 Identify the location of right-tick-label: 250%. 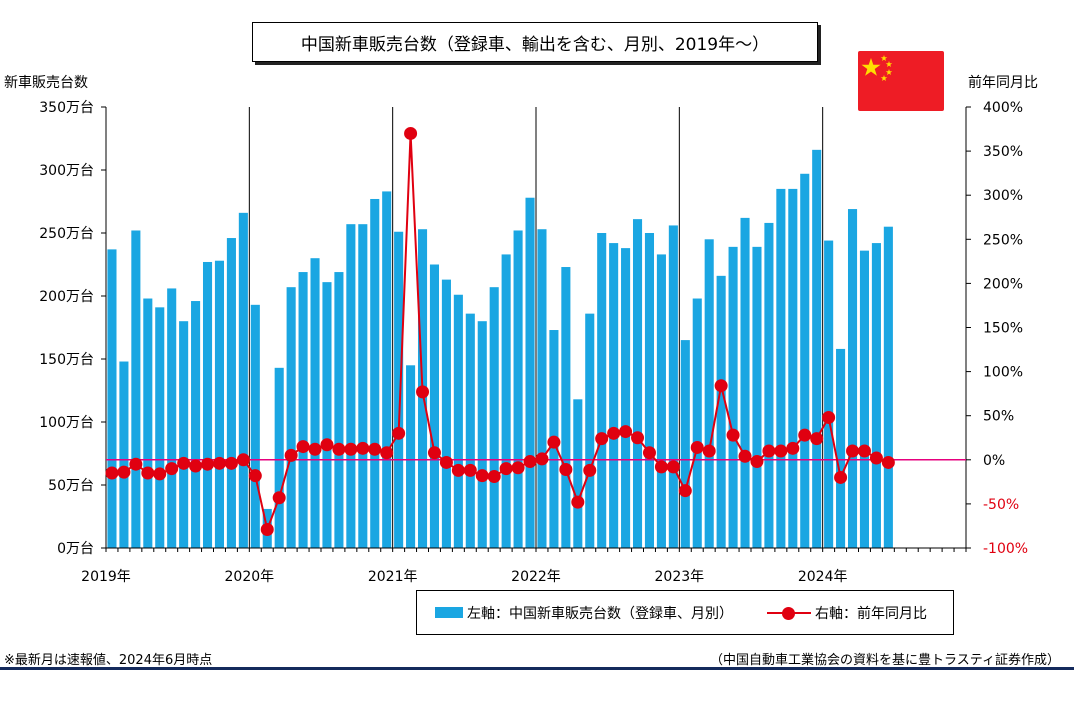
(1003, 240).